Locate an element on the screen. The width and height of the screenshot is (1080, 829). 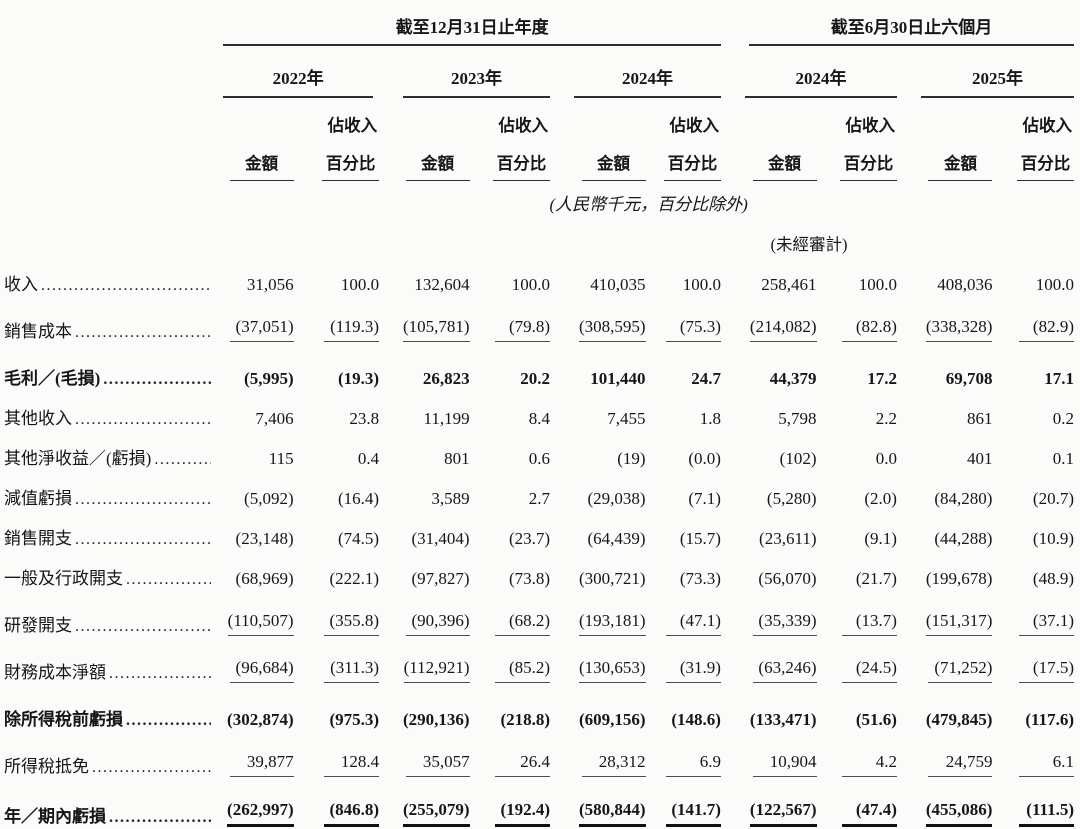
cell-value: (29,038) is located at coordinates (616, 498).